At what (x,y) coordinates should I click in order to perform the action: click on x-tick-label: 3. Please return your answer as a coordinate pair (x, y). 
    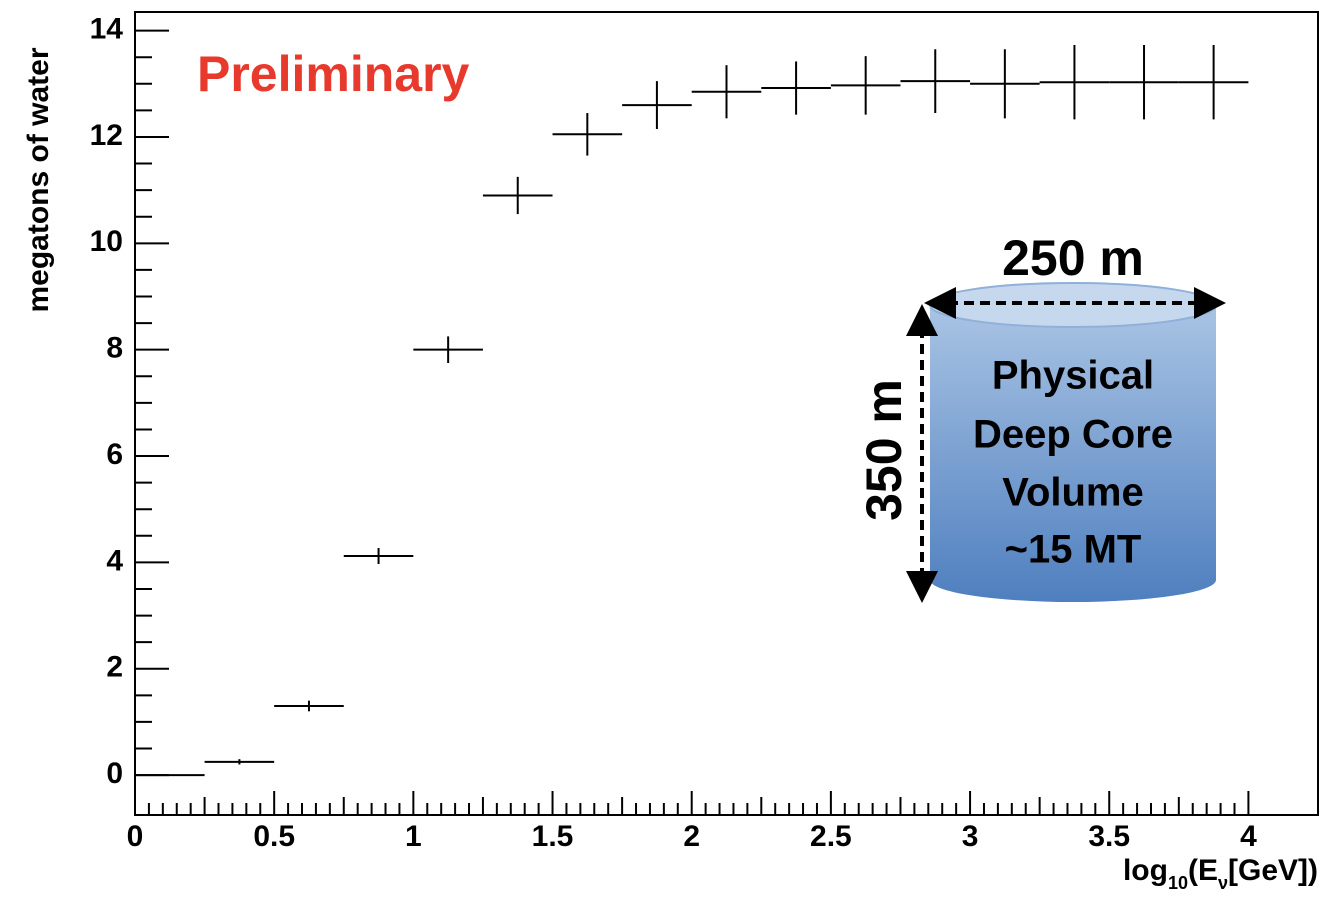
    Looking at the image, I should click on (970, 836).